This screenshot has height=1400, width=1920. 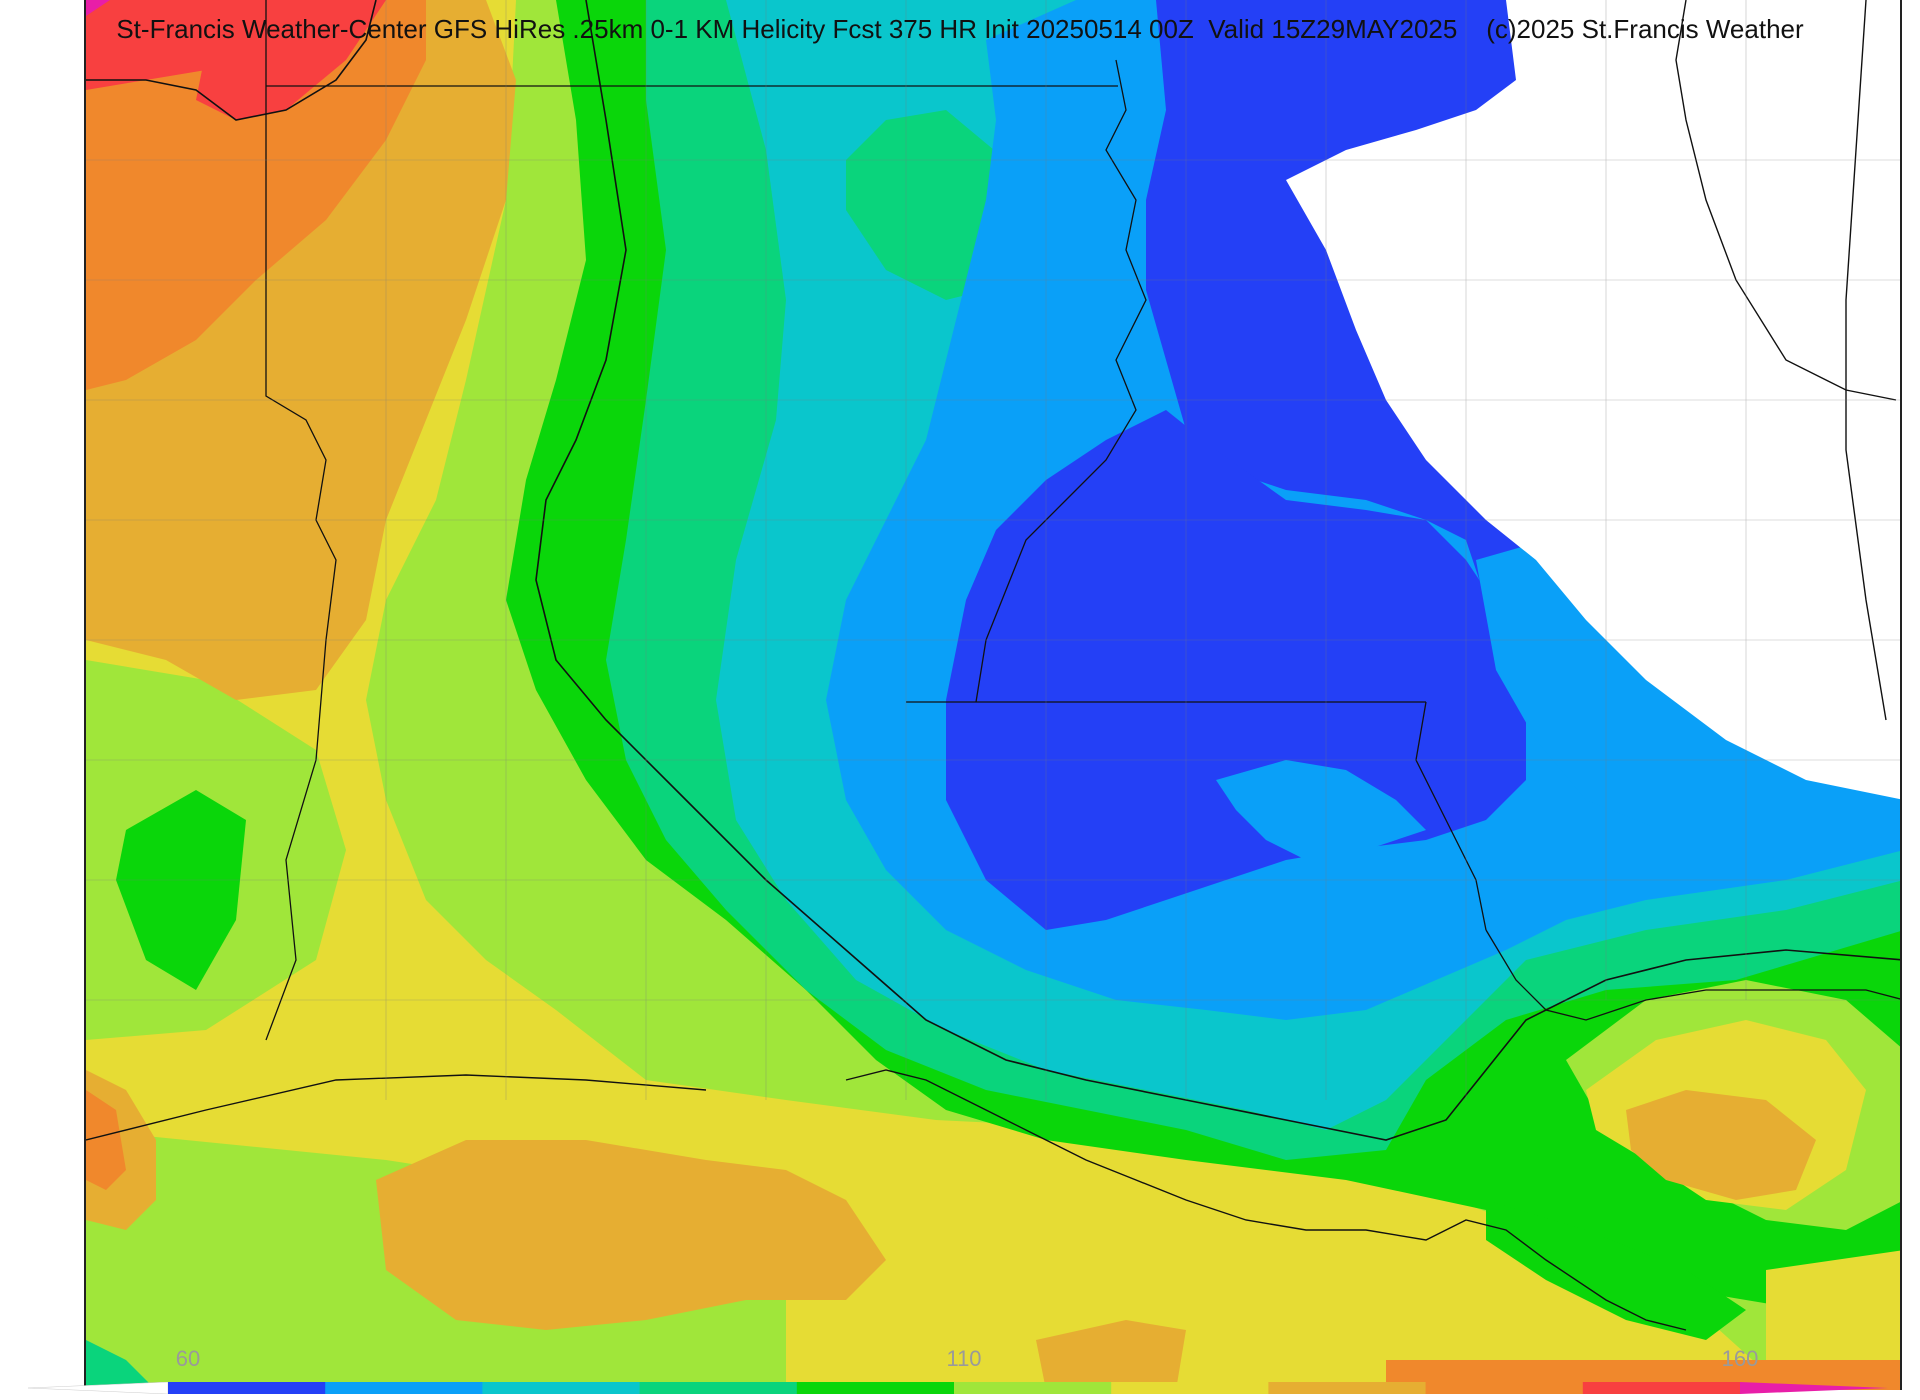 I want to click on state-border-west, so click(x=301, y=520).